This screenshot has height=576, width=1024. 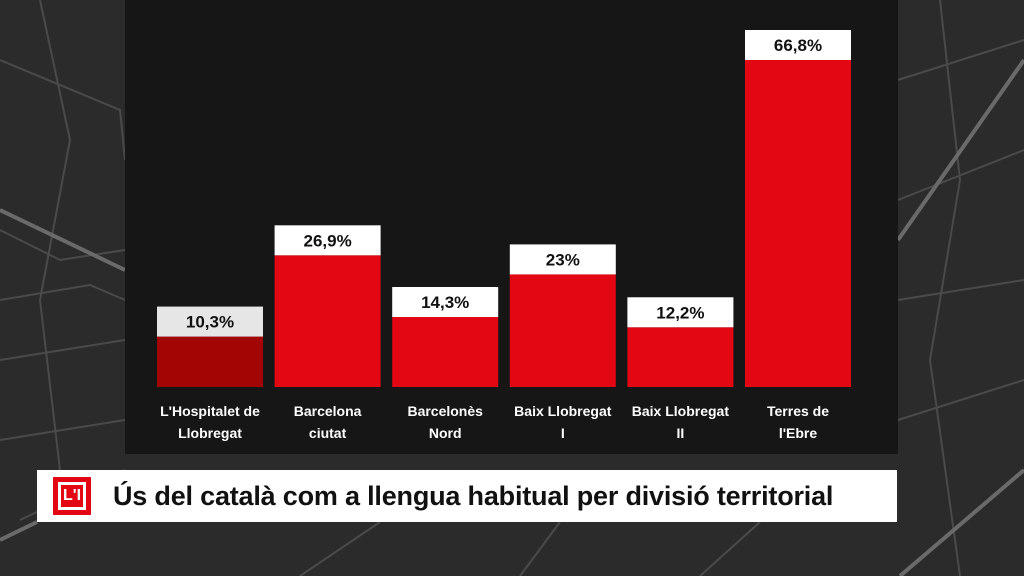 I want to click on category-label-2-line-1: Nord, so click(x=445, y=433).